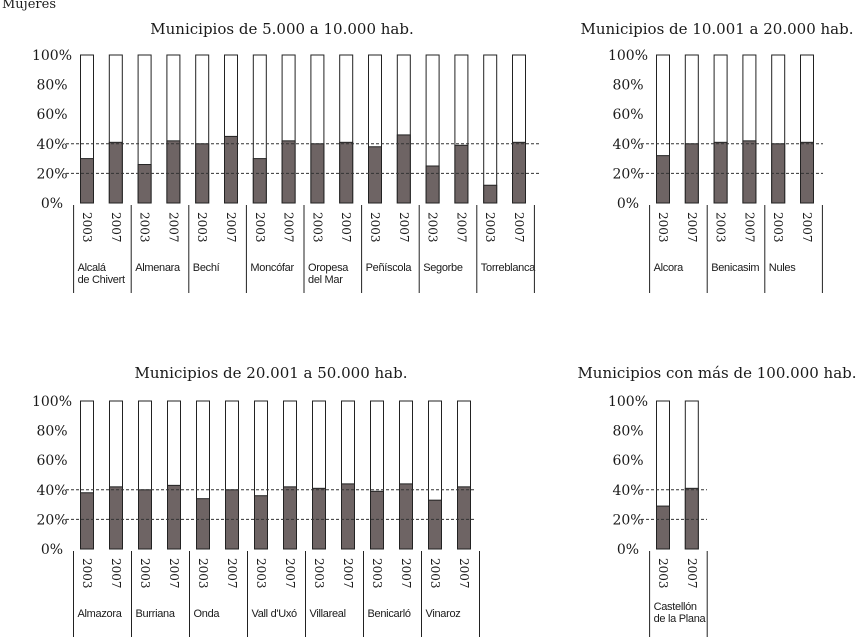 The height and width of the screenshot is (637, 867). Describe the element at coordinates (443, 614) in the screenshot. I see `municipality-label: Vinaroz` at that location.